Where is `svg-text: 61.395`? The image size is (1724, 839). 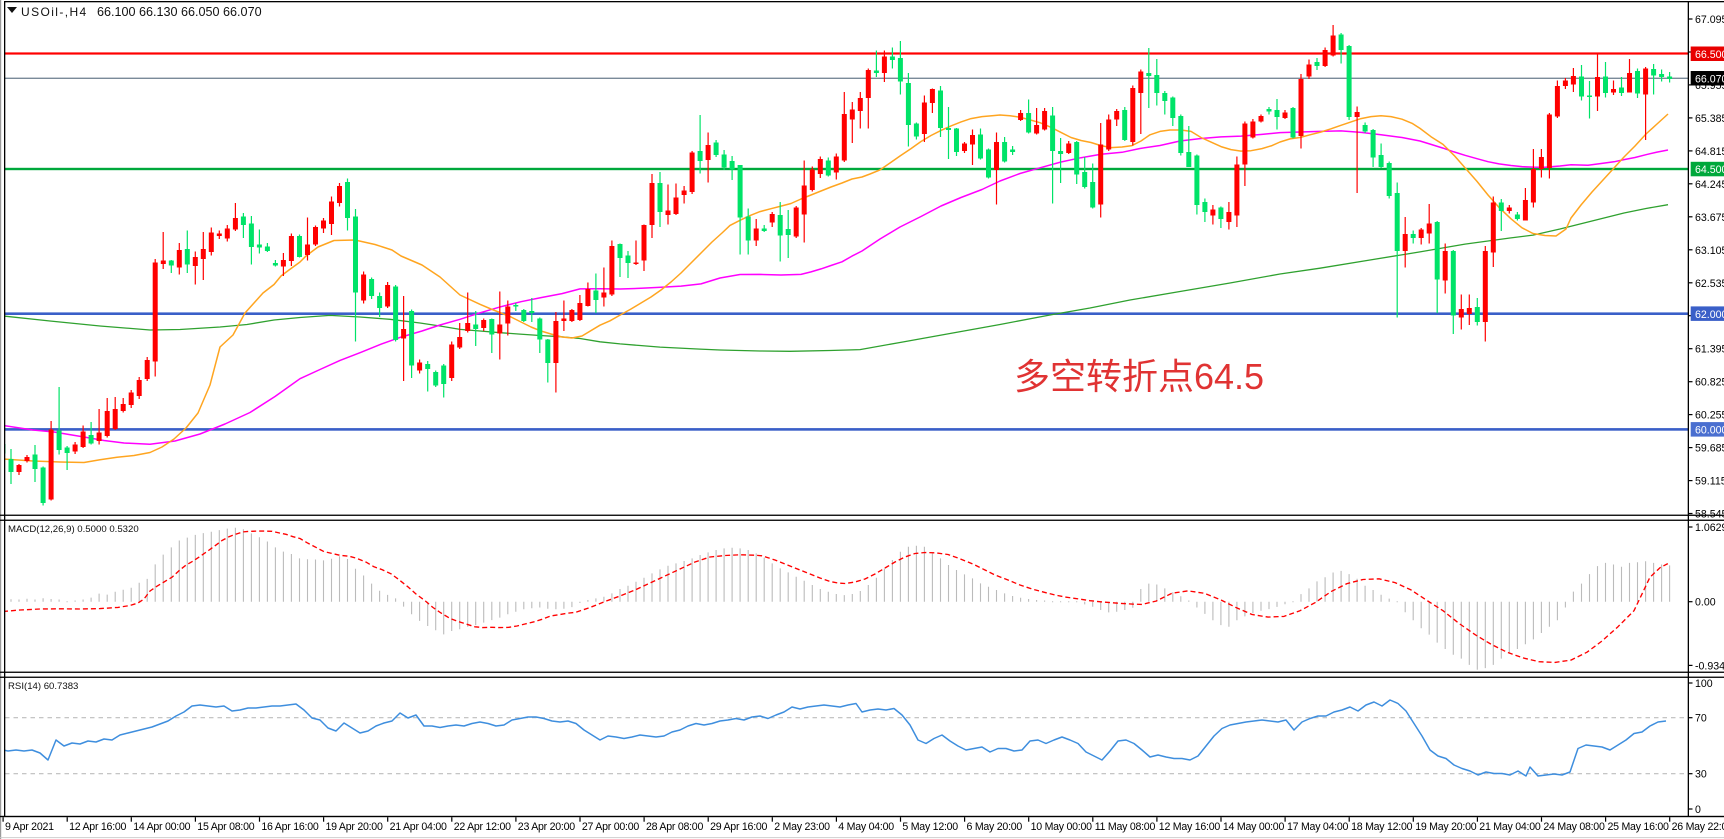
svg-text: 61.395 is located at coordinates (1709, 350).